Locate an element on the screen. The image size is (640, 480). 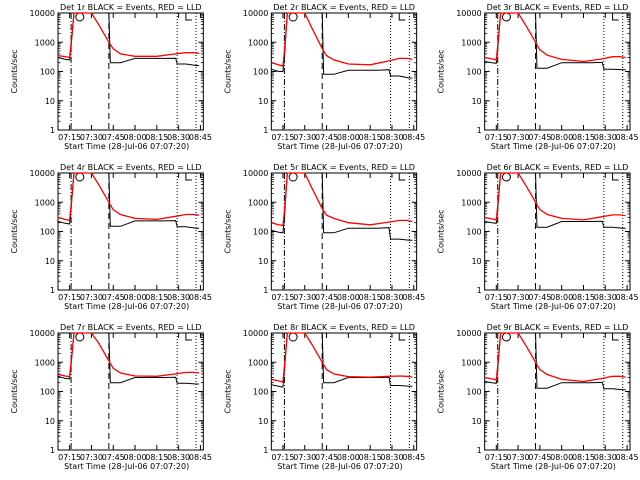
chart-title: Det 3r BLACK = Events, RED = LLD is located at coordinates (558, 7).